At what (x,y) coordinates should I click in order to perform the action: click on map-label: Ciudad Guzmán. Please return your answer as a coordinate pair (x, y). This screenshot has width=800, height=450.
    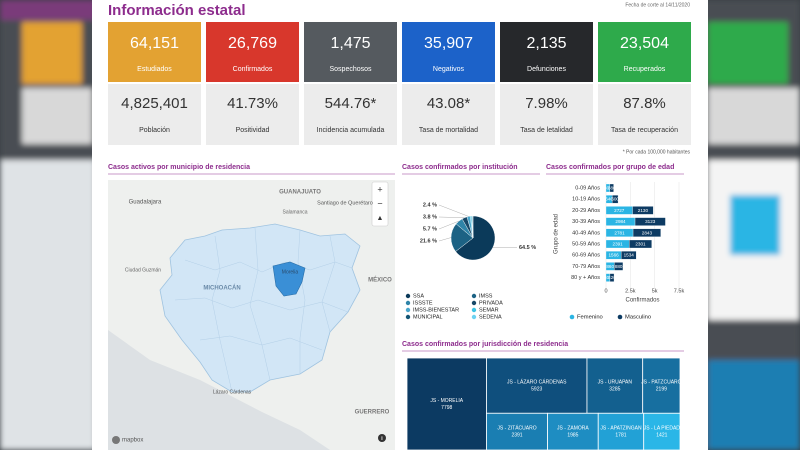
    Looking at the image, I should click on (143, 270).